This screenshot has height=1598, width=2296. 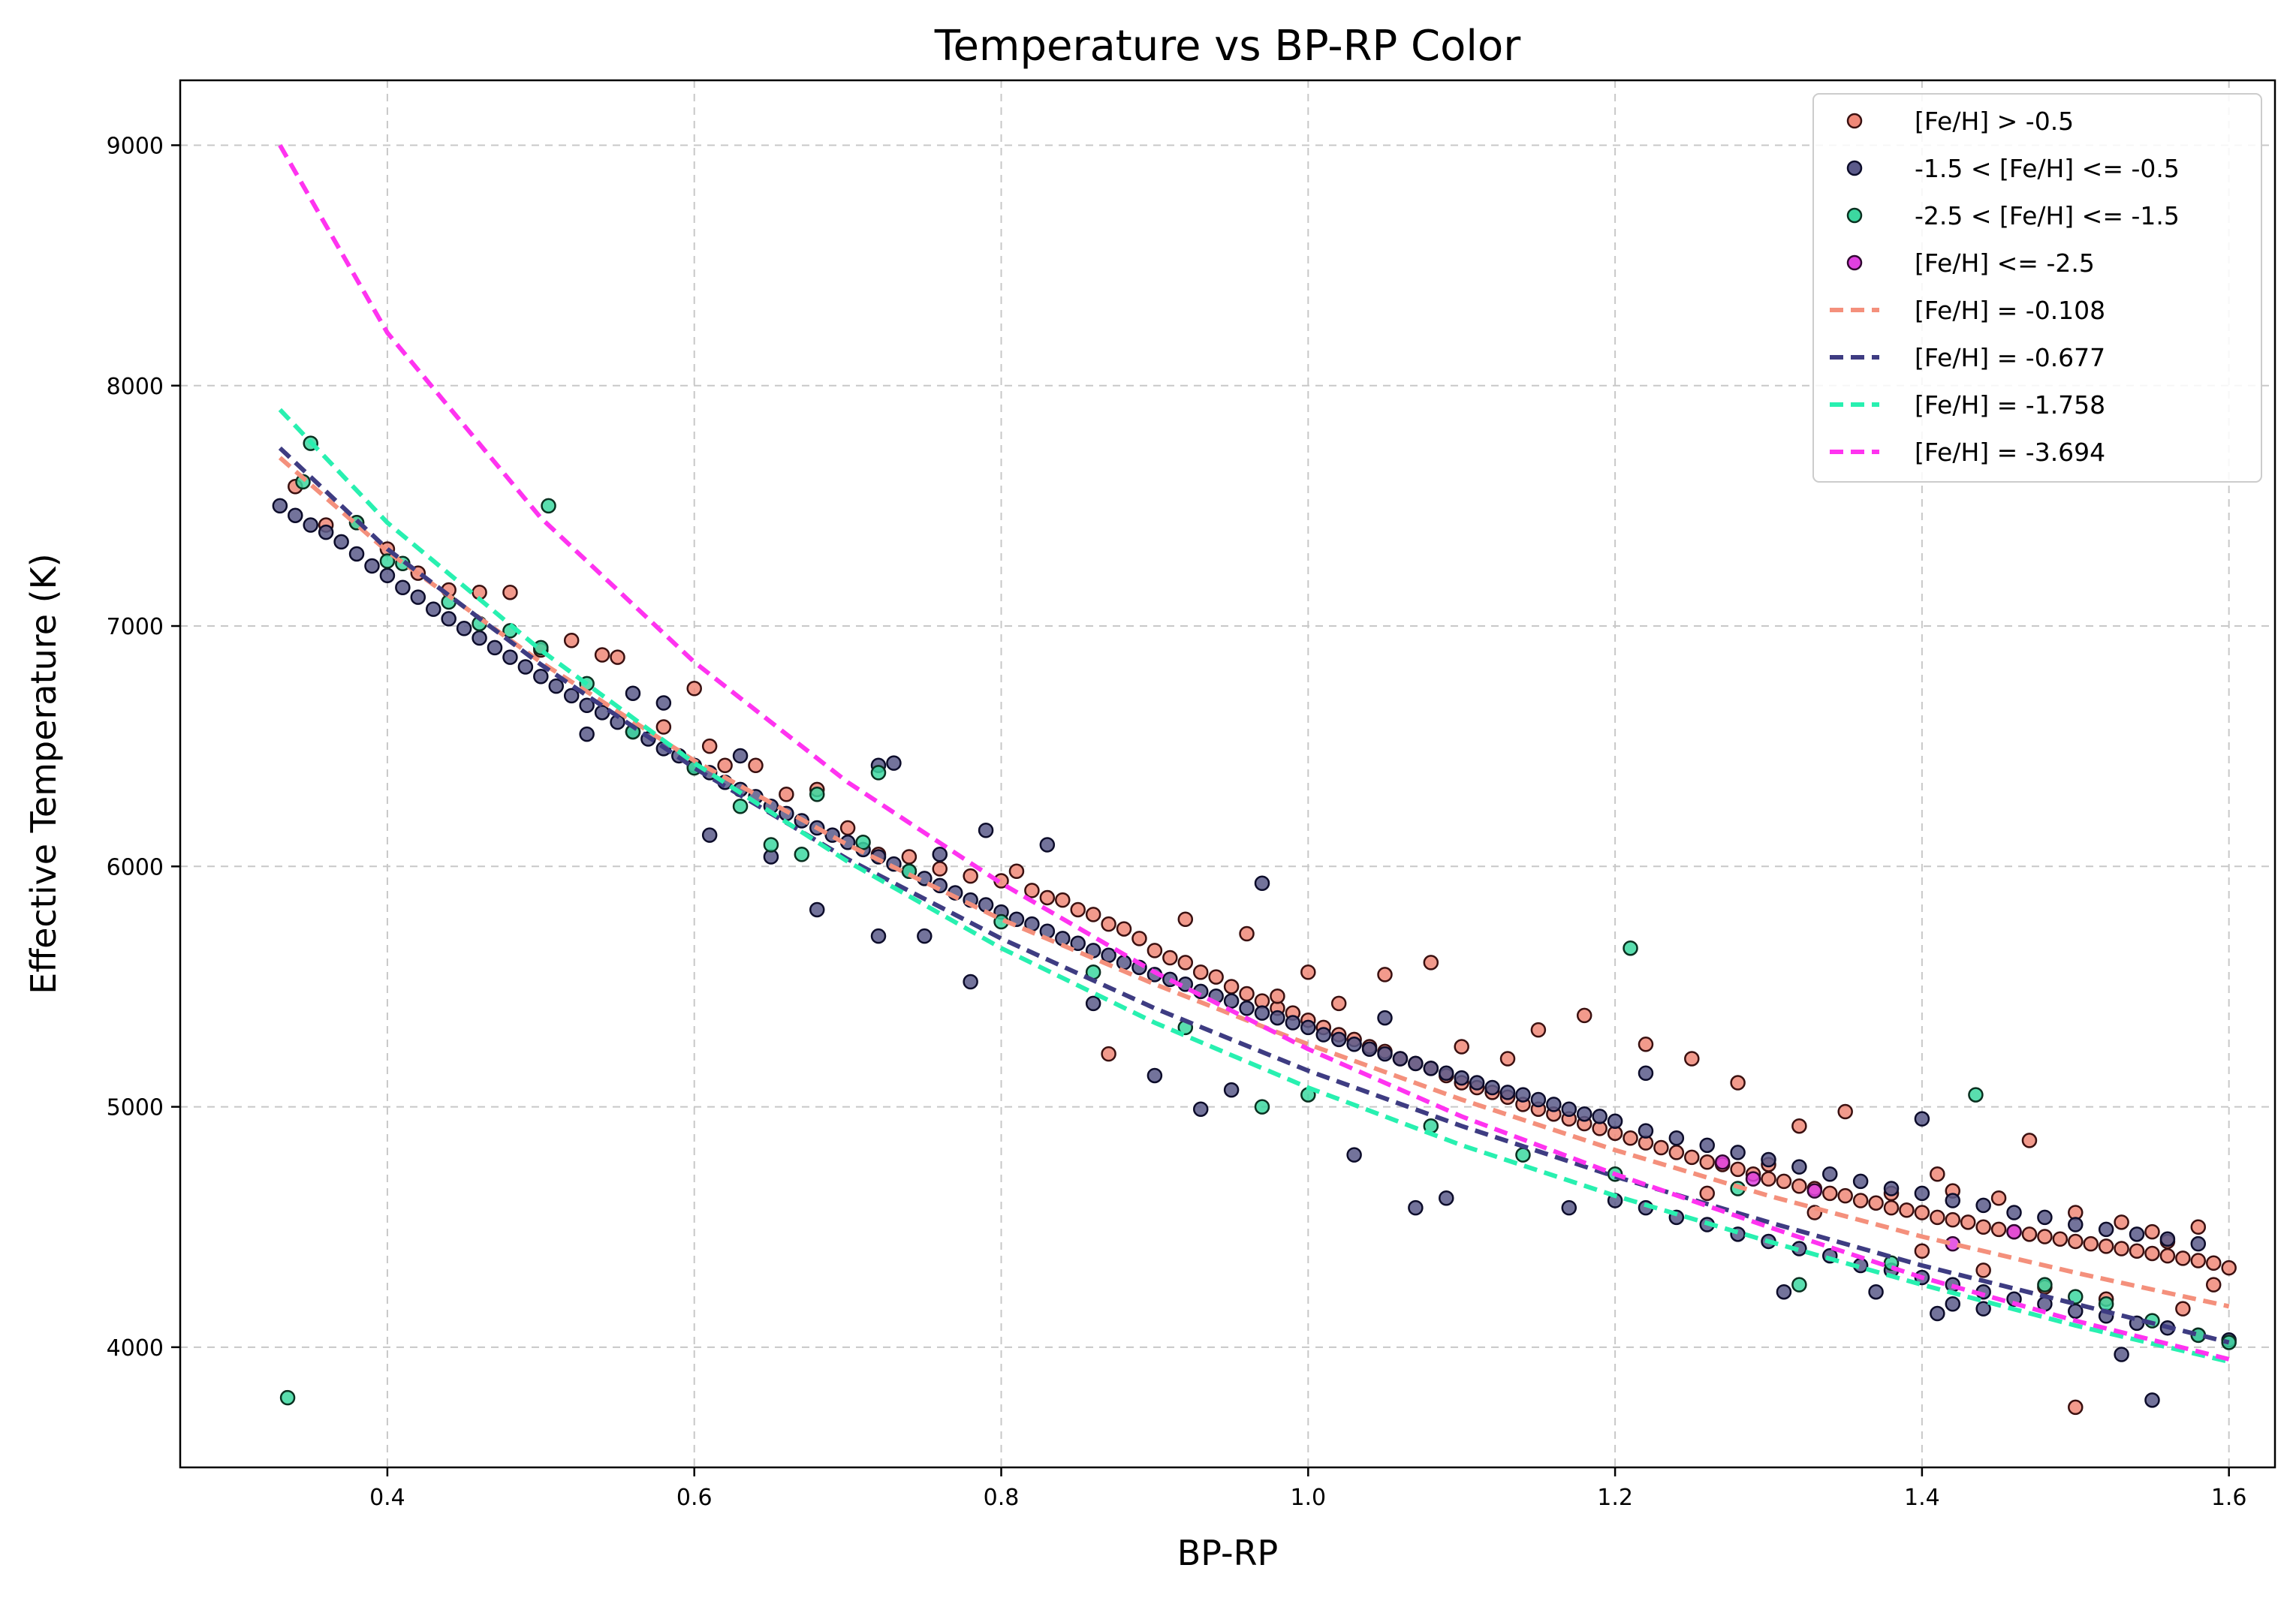 What do you see at coordinates (1922, 1498) in the screenshot?
I see `x-tick-label: 1.4` at bounding box center [1922, 1498].